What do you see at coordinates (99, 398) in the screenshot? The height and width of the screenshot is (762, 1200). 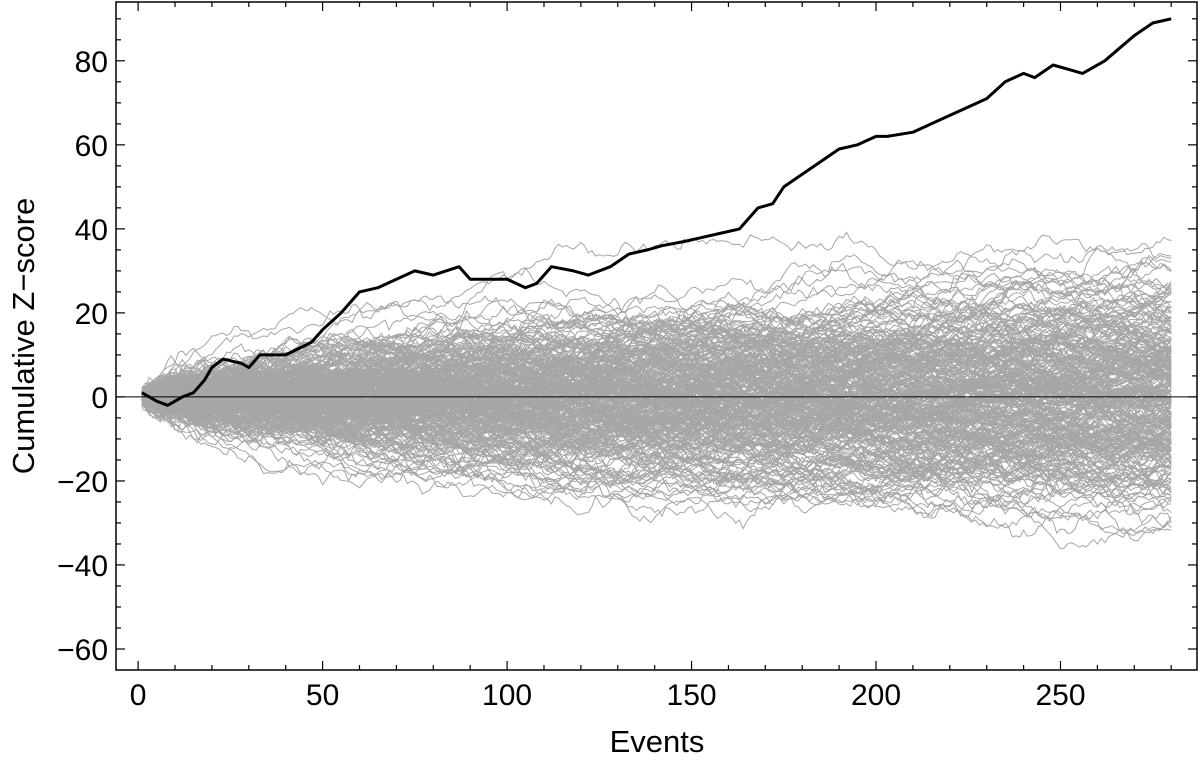 I see `y-tick-label: 0` at bounding box center [99, 398].